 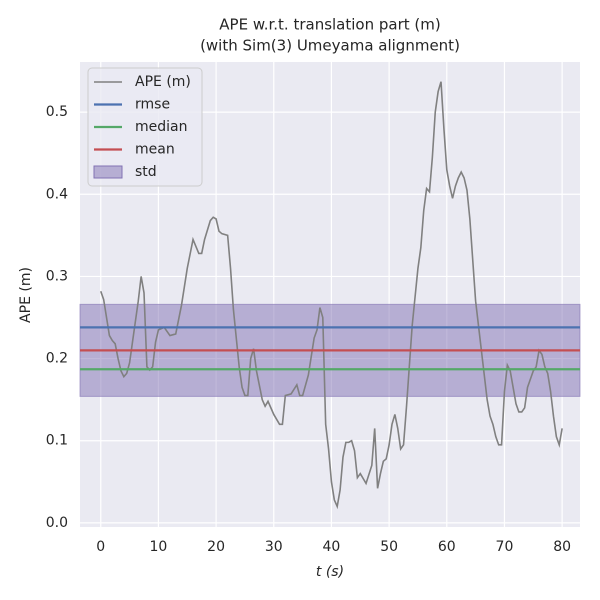 What do you see at coordinates (57, 112) in the screenshot?
I see `y-tick-label: 0.5` at bounding box center [57, 112].